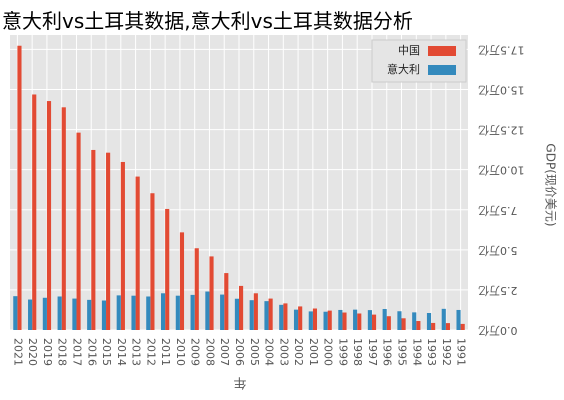 This screenshot has width=564, height=400. What do you see at coordinates (446, 352) in the screenshot?
I see `x-tick-label: 1992` at bounding box center [446, 352].